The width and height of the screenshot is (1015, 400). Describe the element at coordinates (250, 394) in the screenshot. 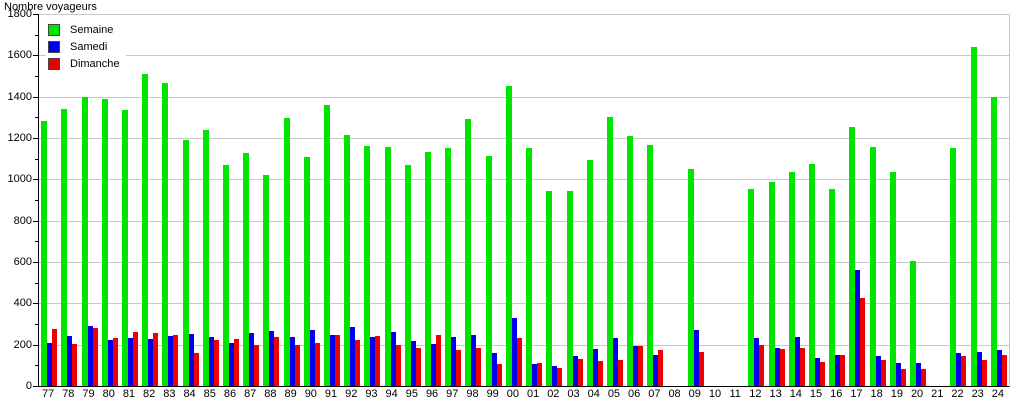

I see `x-tick-label: 87` at that location.